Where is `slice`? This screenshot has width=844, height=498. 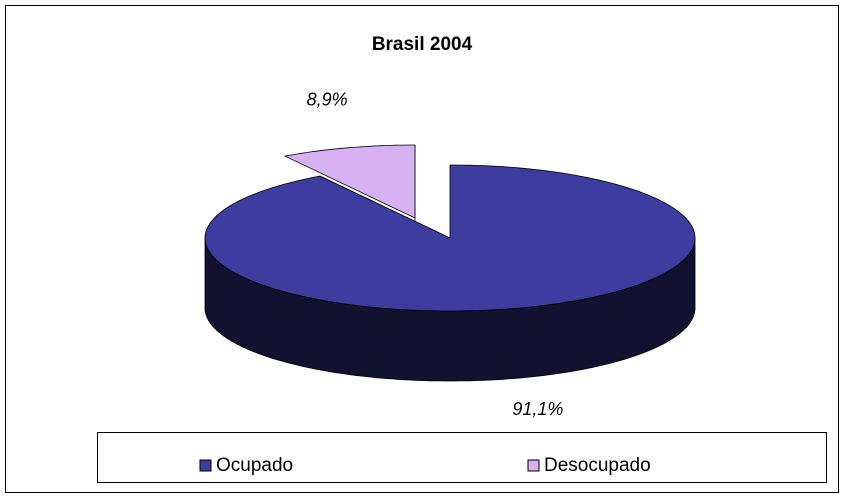 slice is located at coordinates (349, 181).